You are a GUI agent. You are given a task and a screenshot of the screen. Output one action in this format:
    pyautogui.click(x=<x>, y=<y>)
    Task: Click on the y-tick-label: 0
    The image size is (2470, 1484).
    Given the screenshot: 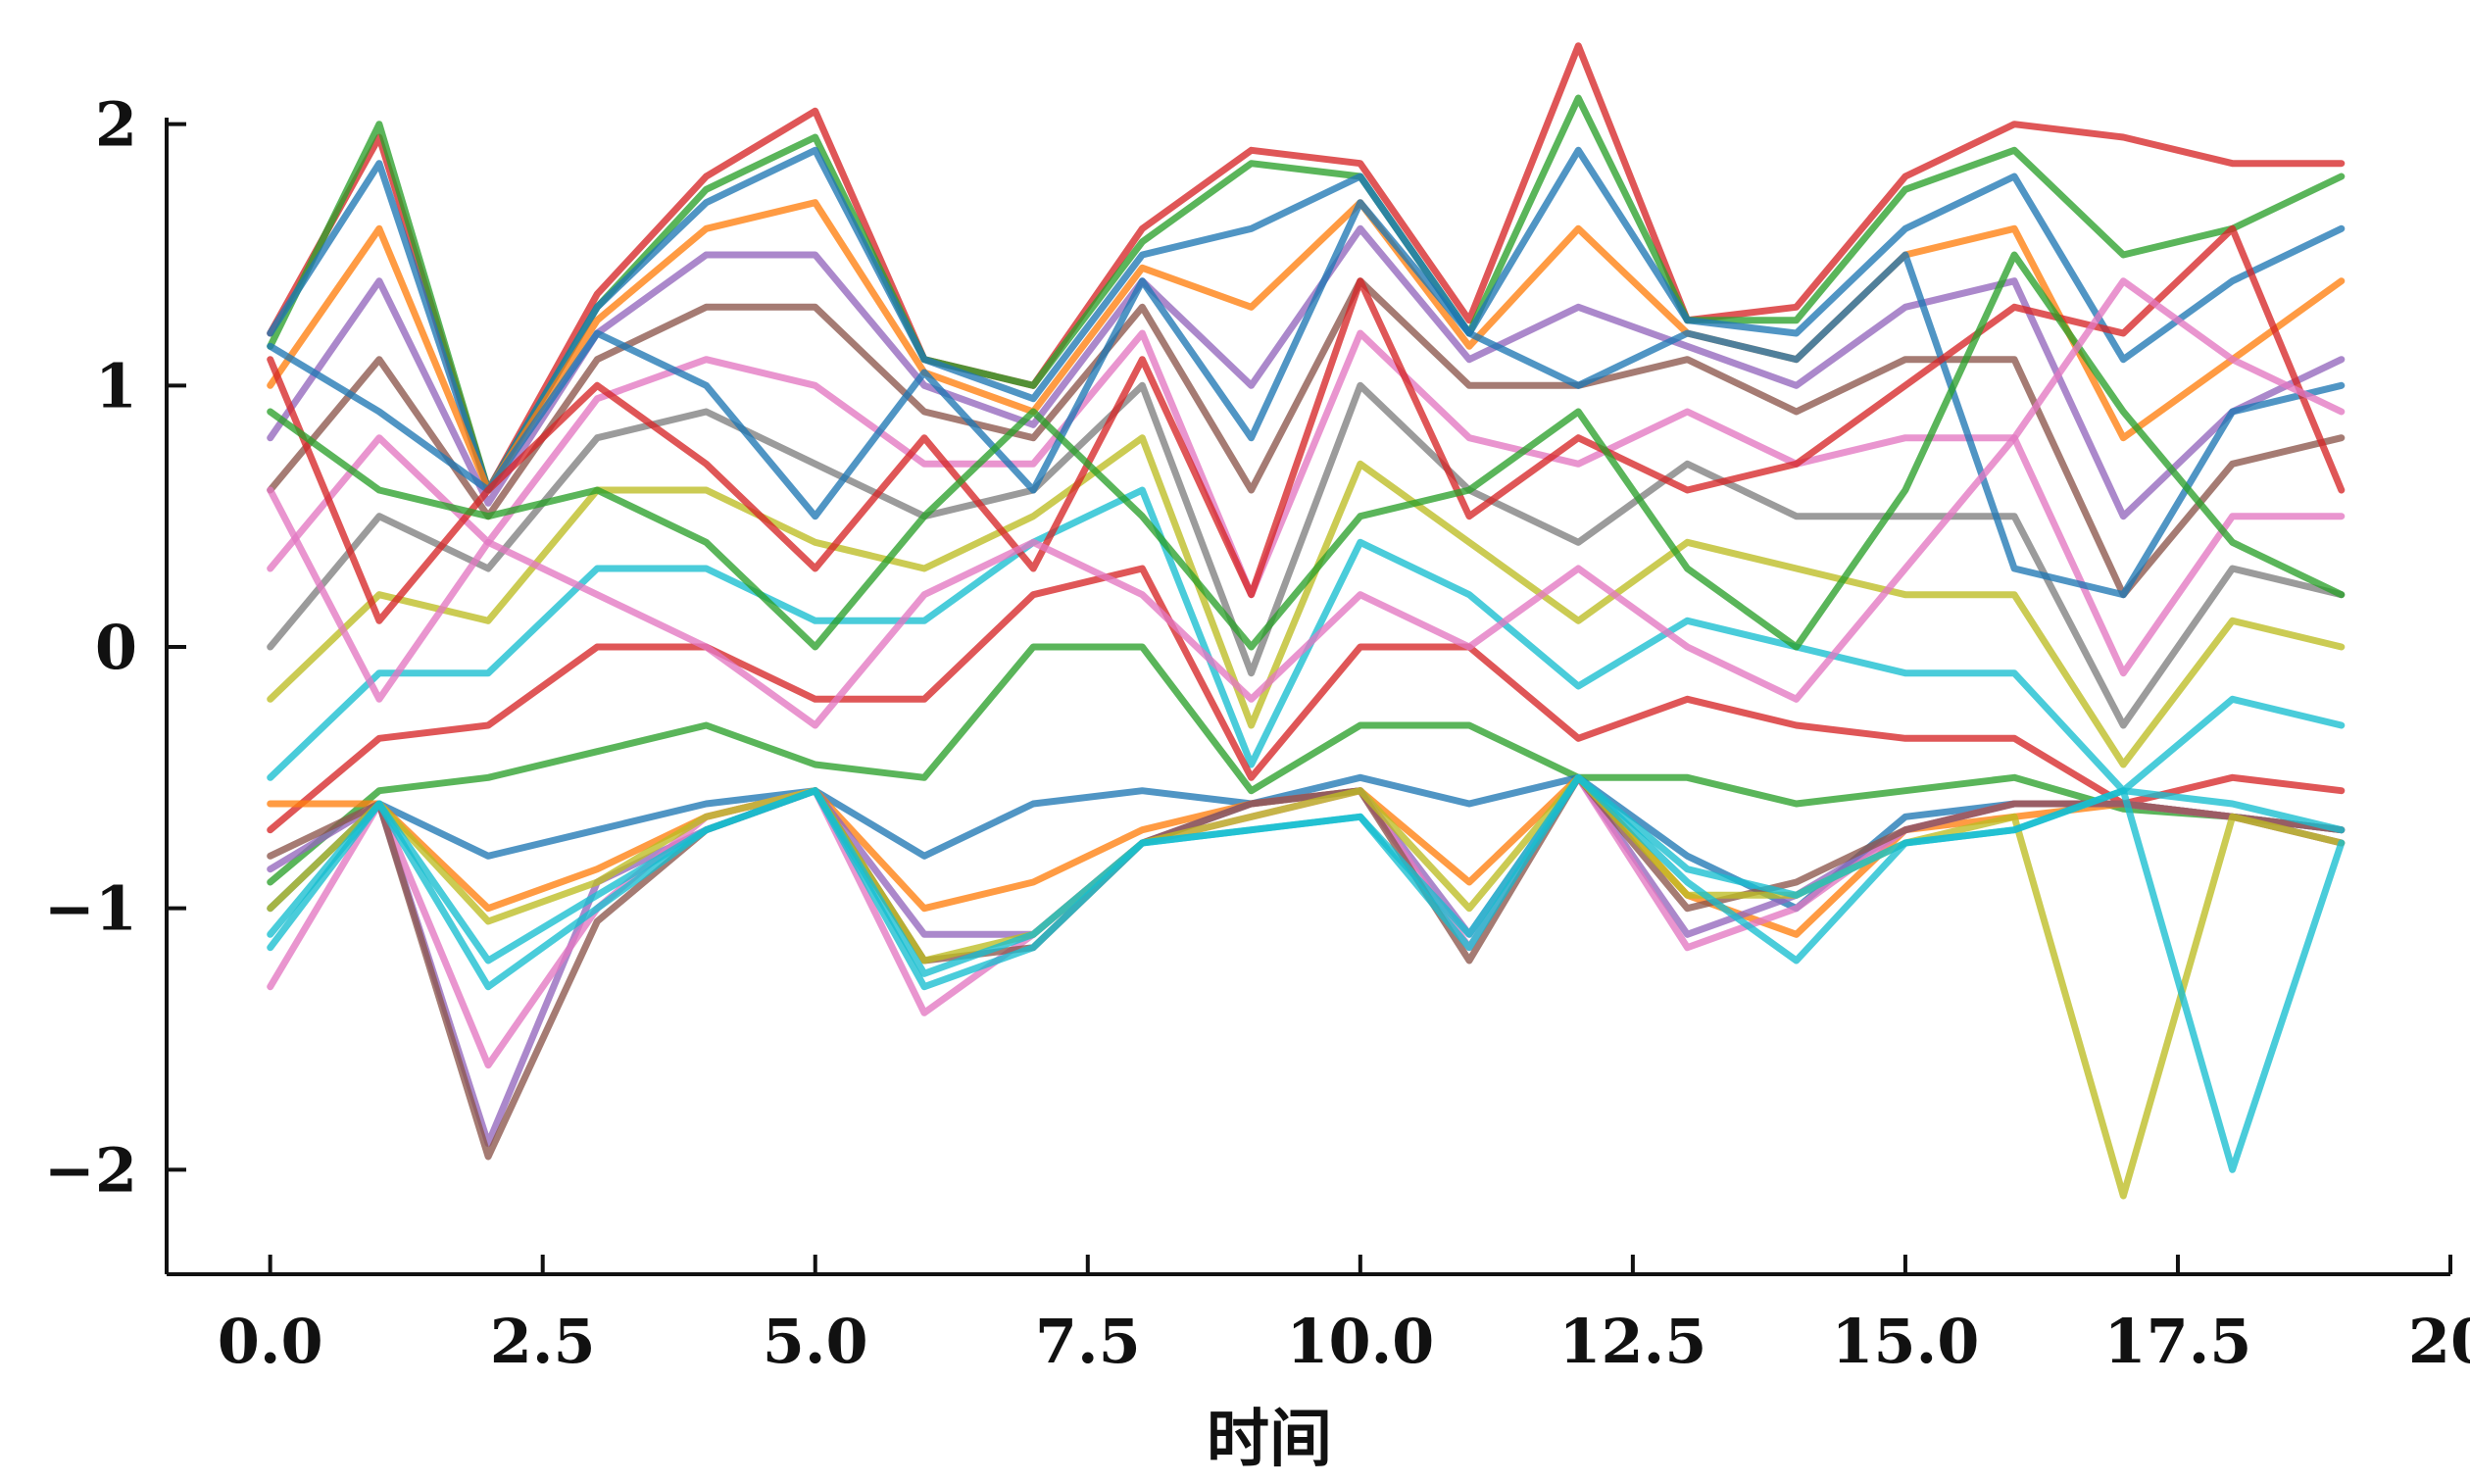 What is the action you would take?
    pyautogui.click(x=116, y=647)
    